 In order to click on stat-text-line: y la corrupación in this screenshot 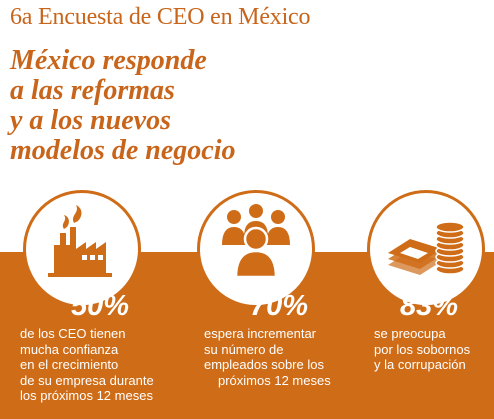, I will do `click(420, 364)`.